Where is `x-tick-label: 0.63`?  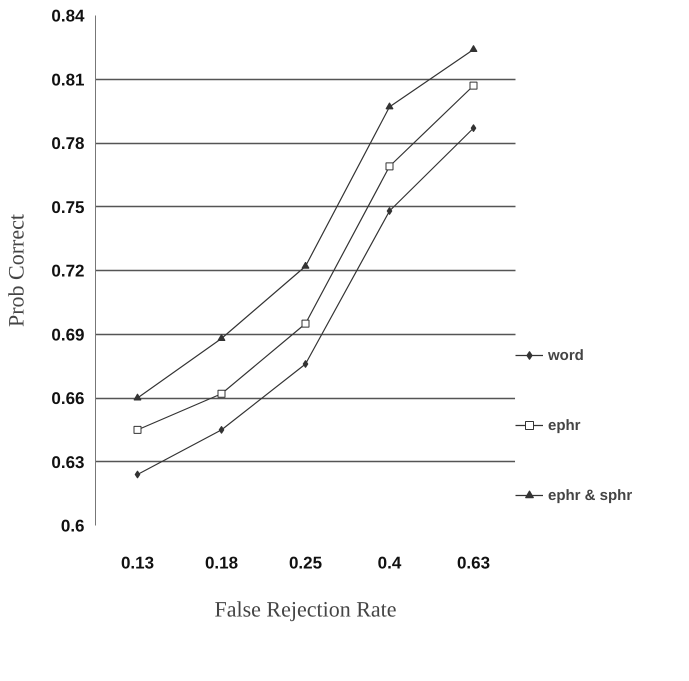 x-tick-label: 0.63 is located at coordinates (473, 563).